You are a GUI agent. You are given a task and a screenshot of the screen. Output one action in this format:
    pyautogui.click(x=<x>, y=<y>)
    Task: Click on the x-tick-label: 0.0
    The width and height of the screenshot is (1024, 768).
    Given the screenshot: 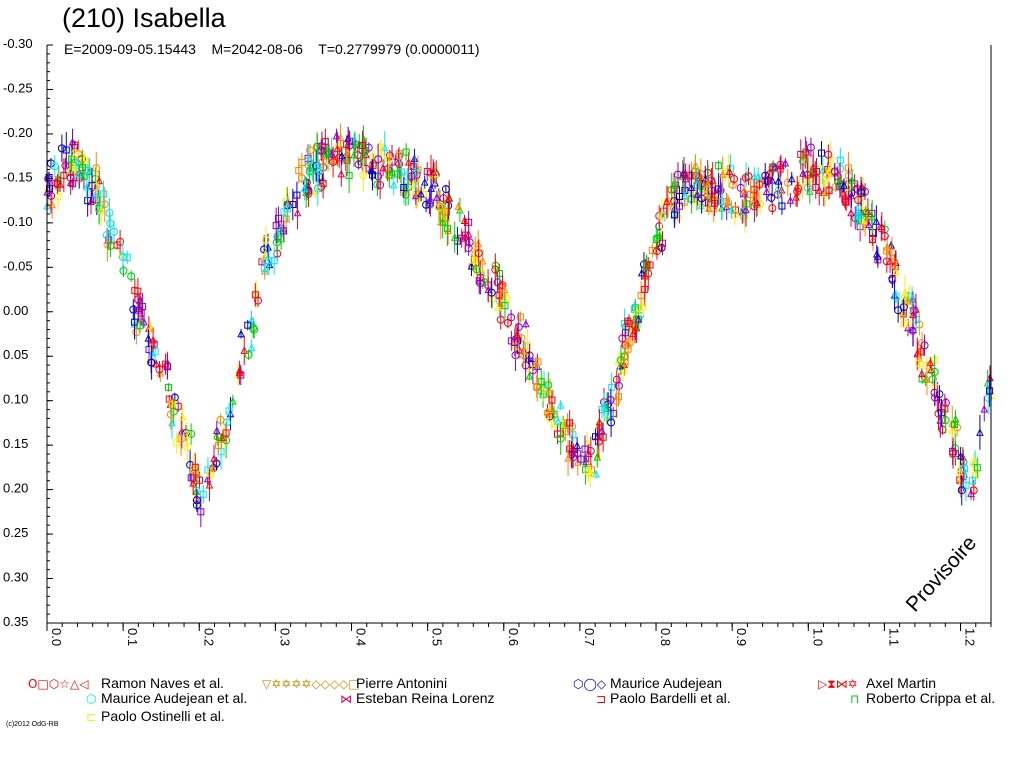 What is the action you would take?
    pyautogui.click(x=56, y=637)
    